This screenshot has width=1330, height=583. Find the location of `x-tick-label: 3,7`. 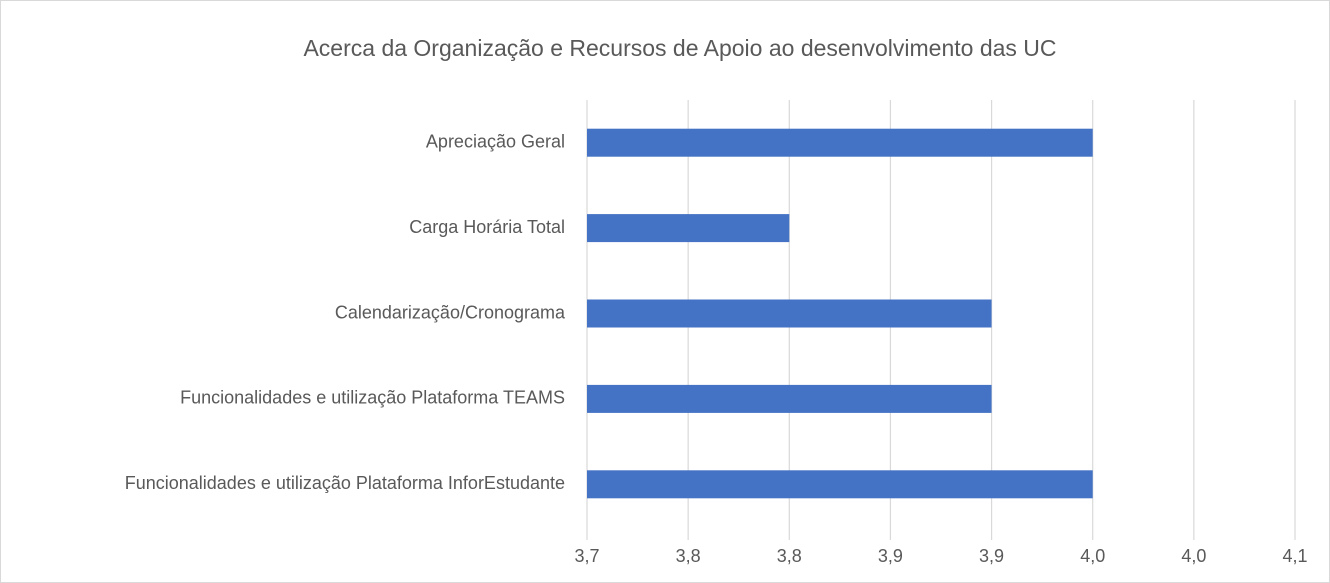

x-tick-label: 3,7 is located at coordinates (586, 556).